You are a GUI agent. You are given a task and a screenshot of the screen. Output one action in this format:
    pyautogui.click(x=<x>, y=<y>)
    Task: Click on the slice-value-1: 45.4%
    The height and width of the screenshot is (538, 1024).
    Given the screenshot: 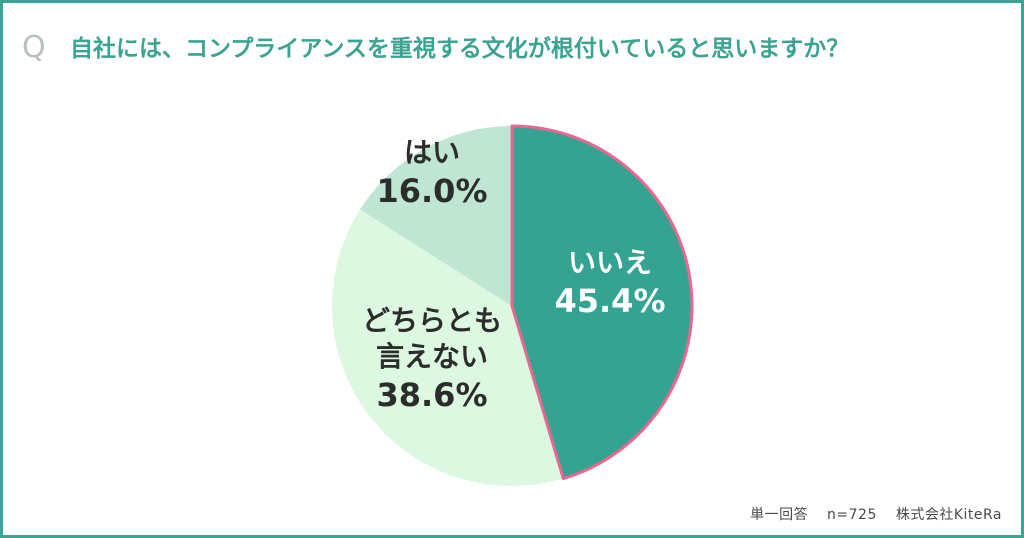 What is the action you would take?
    pyautogui.click(x=609, y=301)
    